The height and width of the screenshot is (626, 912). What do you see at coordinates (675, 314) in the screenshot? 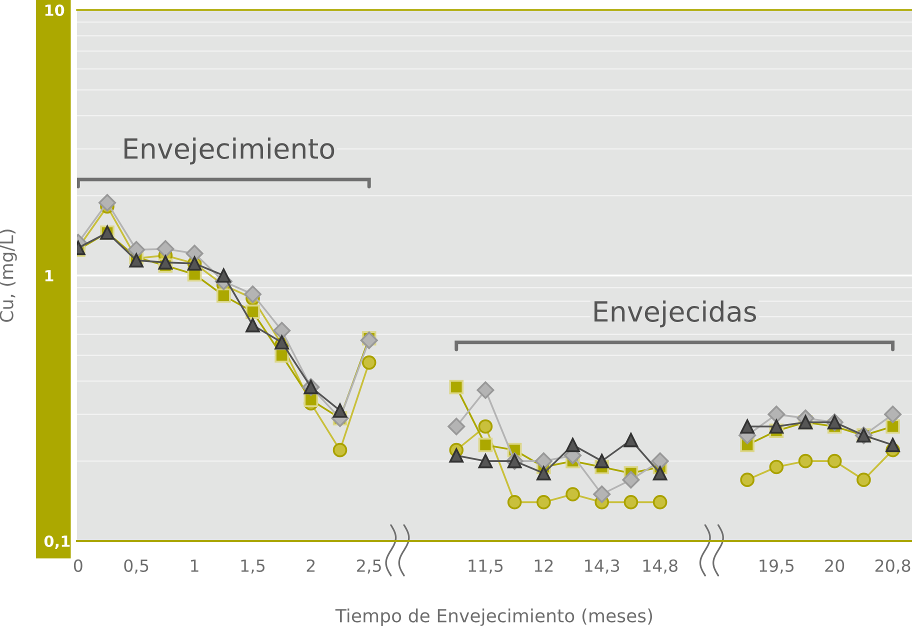
I see `annotation: Envejecidas` at bounding box center [675, 314].